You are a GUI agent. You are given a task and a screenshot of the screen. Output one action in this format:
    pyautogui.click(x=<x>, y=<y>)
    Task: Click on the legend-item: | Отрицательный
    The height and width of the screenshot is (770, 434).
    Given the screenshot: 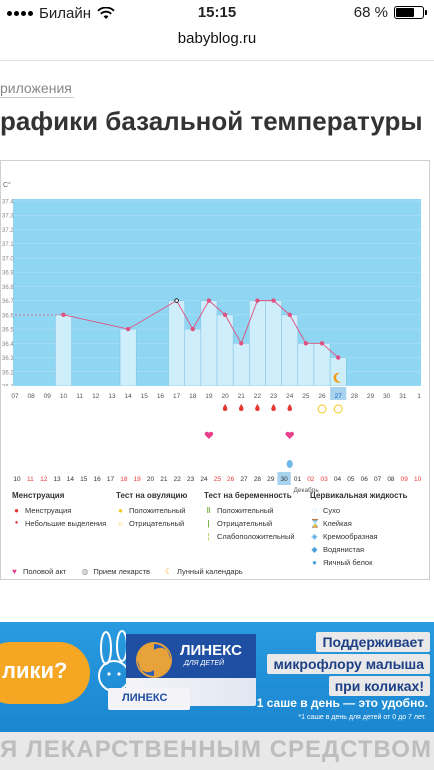 What is the action you would take?
    pyautogui.click(x=249, y=523)
    